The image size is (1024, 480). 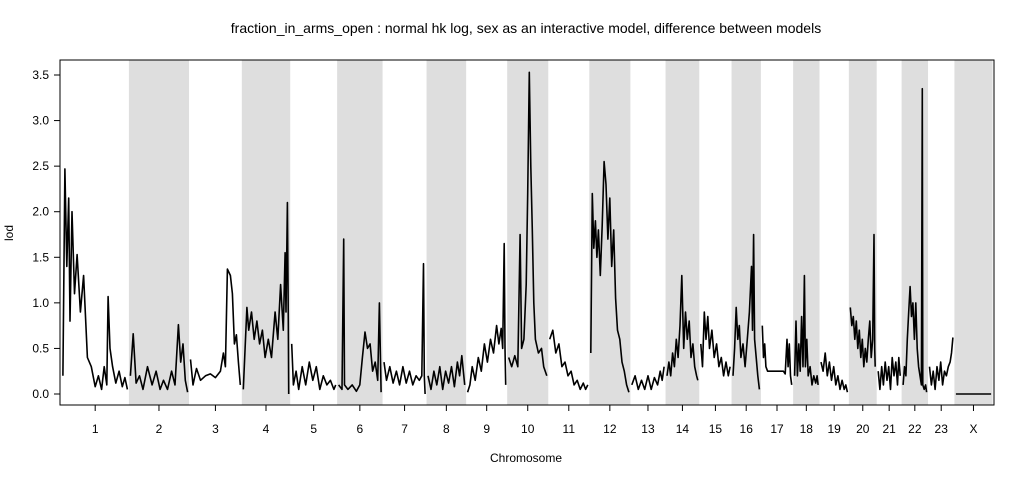 What do you see at coordinates (528, 429) in the screenshot?
I see `x-tick-label-10: 10` at bounding box center [528, 429].